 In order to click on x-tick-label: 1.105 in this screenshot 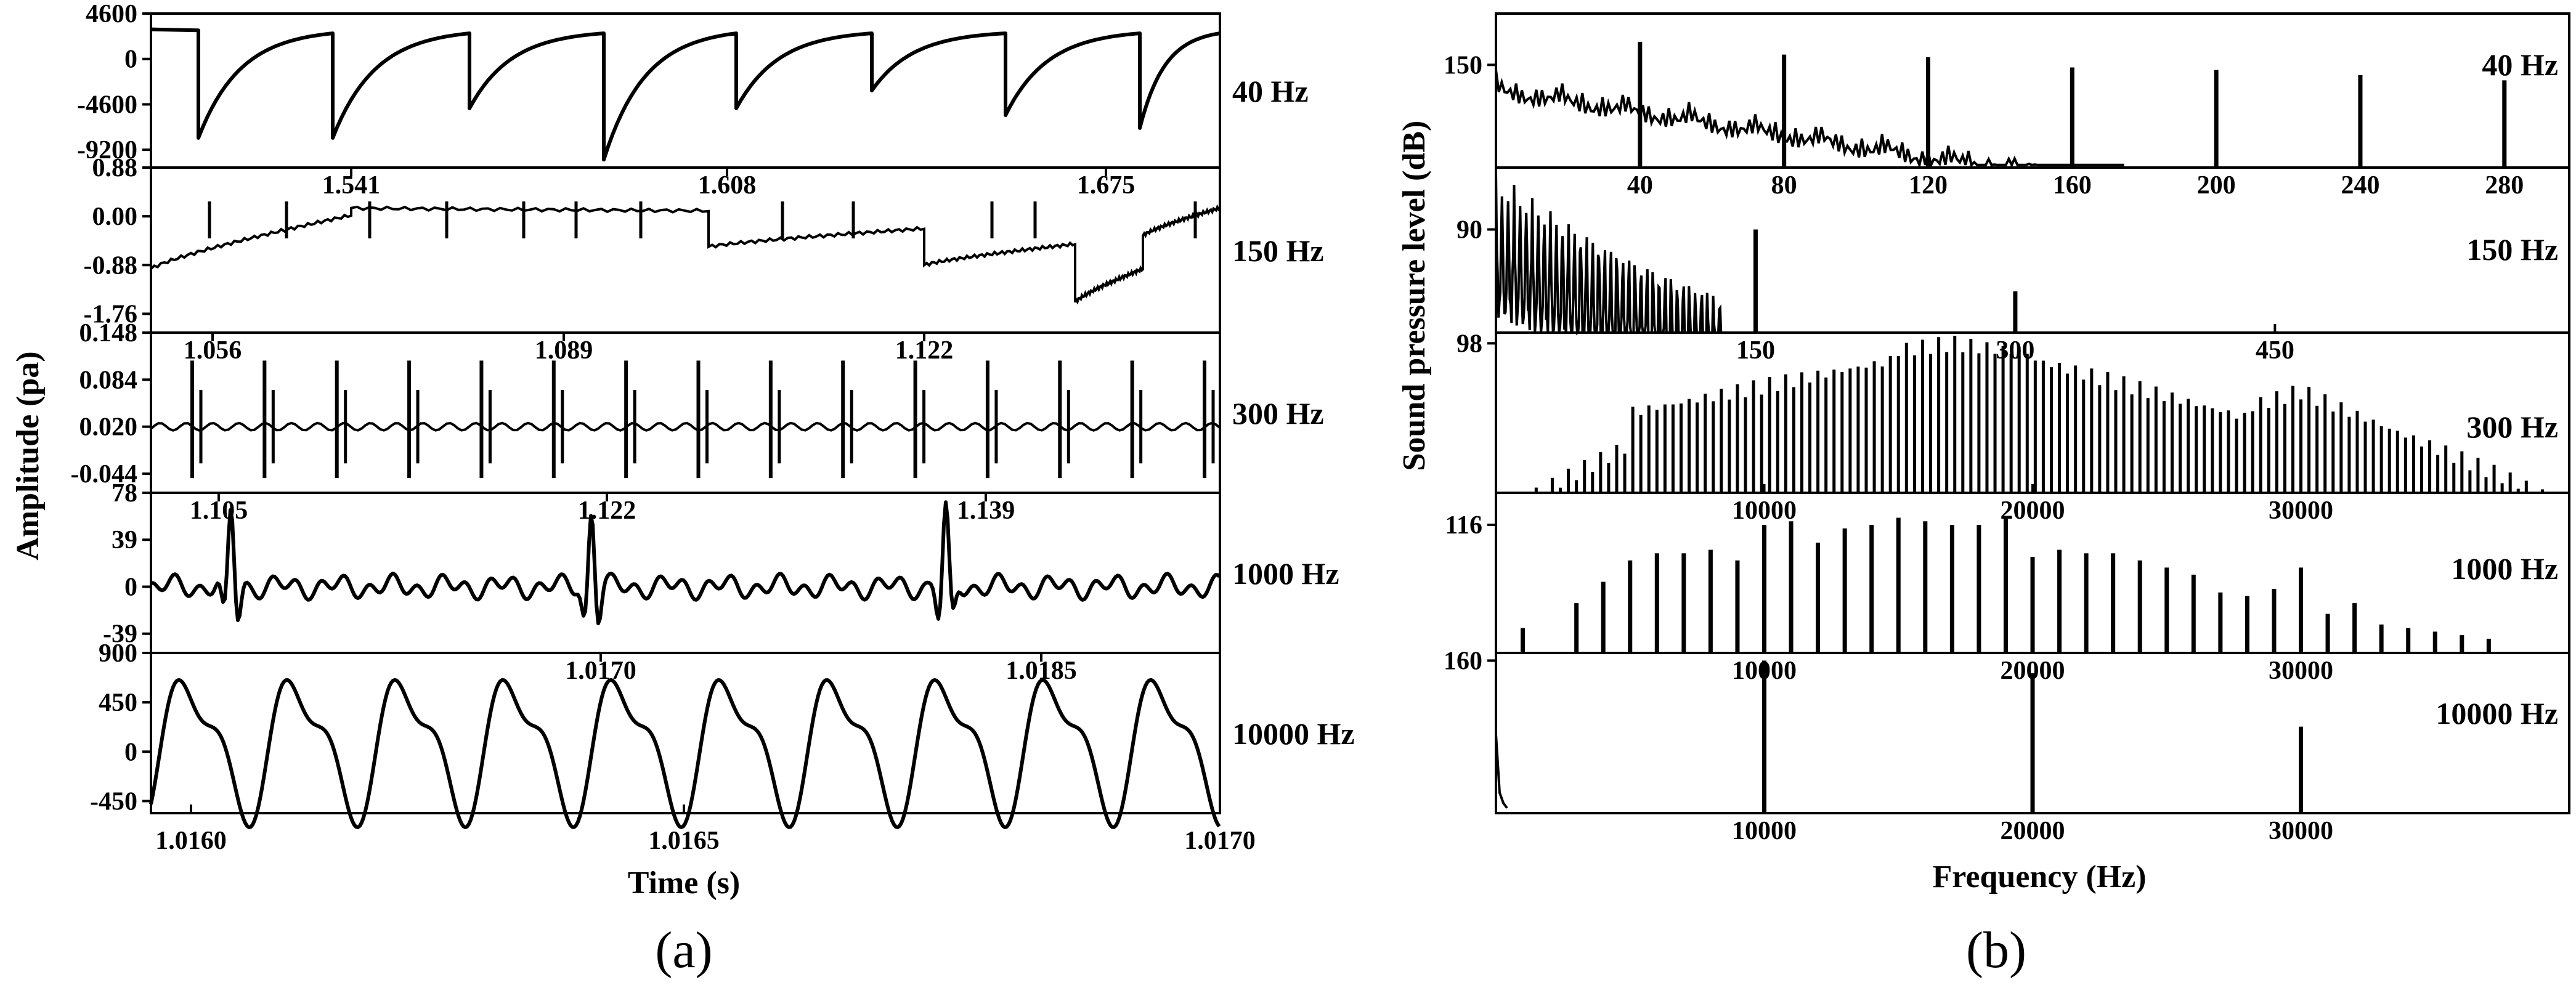, I will do `click(219, 511)`.